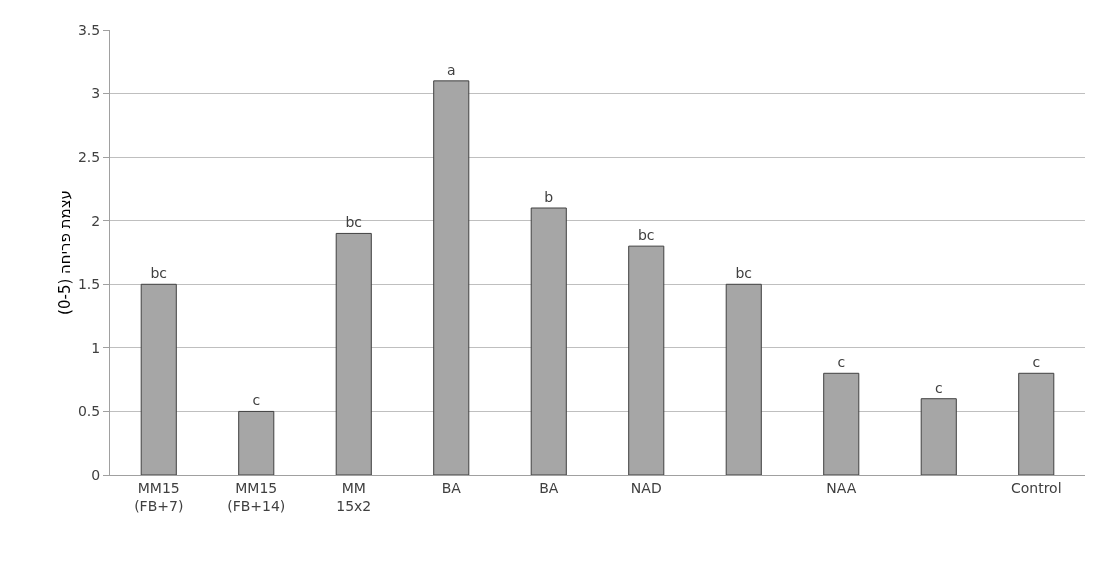 This screenshot has width=1115, height=565. What do you see at coordinates (89, 284) in the screenshot?
I see `y-tick-label: 1.5` at bounding box center [89, 284].